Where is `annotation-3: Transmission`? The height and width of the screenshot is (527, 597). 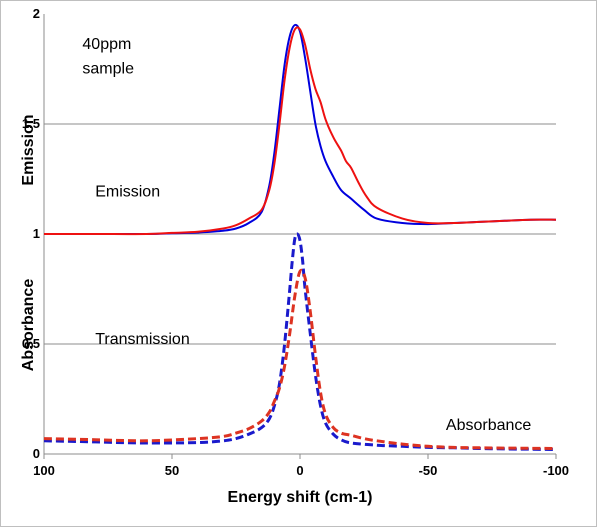 annotation-3: Transmission is located at coordinates (142, 339).